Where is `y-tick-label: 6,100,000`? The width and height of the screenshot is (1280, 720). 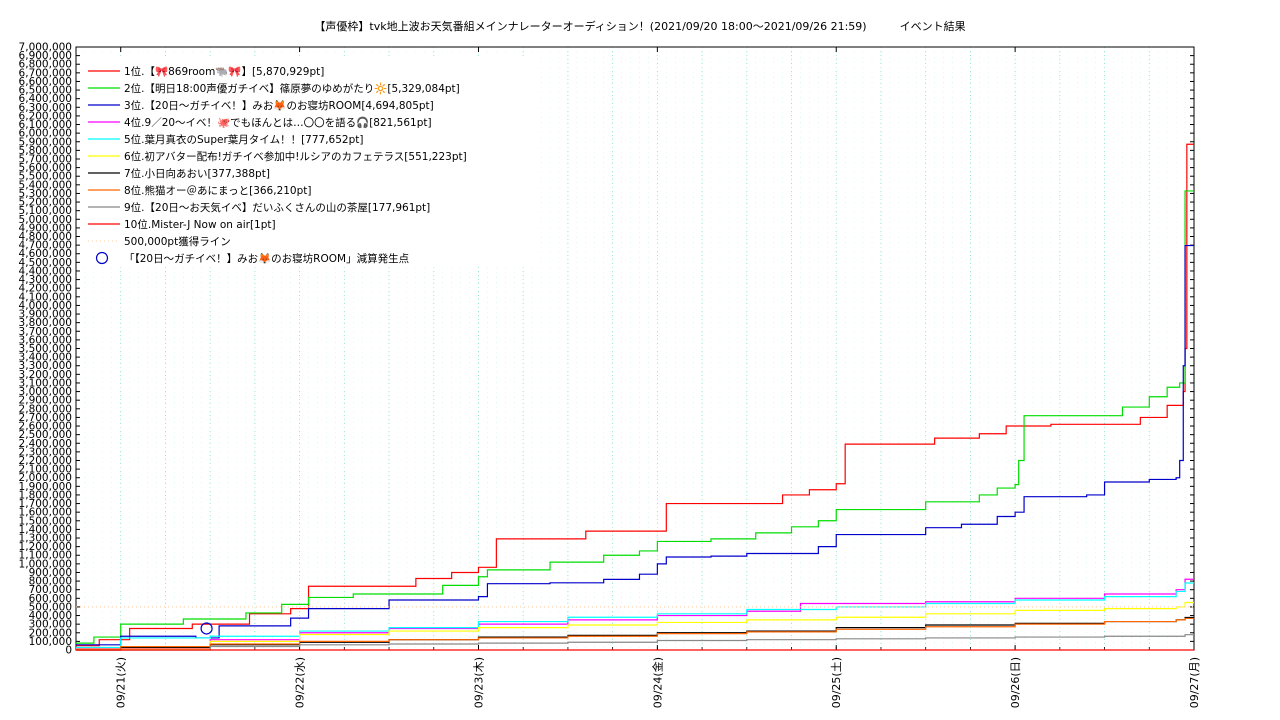 y-tick-label: 6,100,000 is located at coordinates (45, 125).